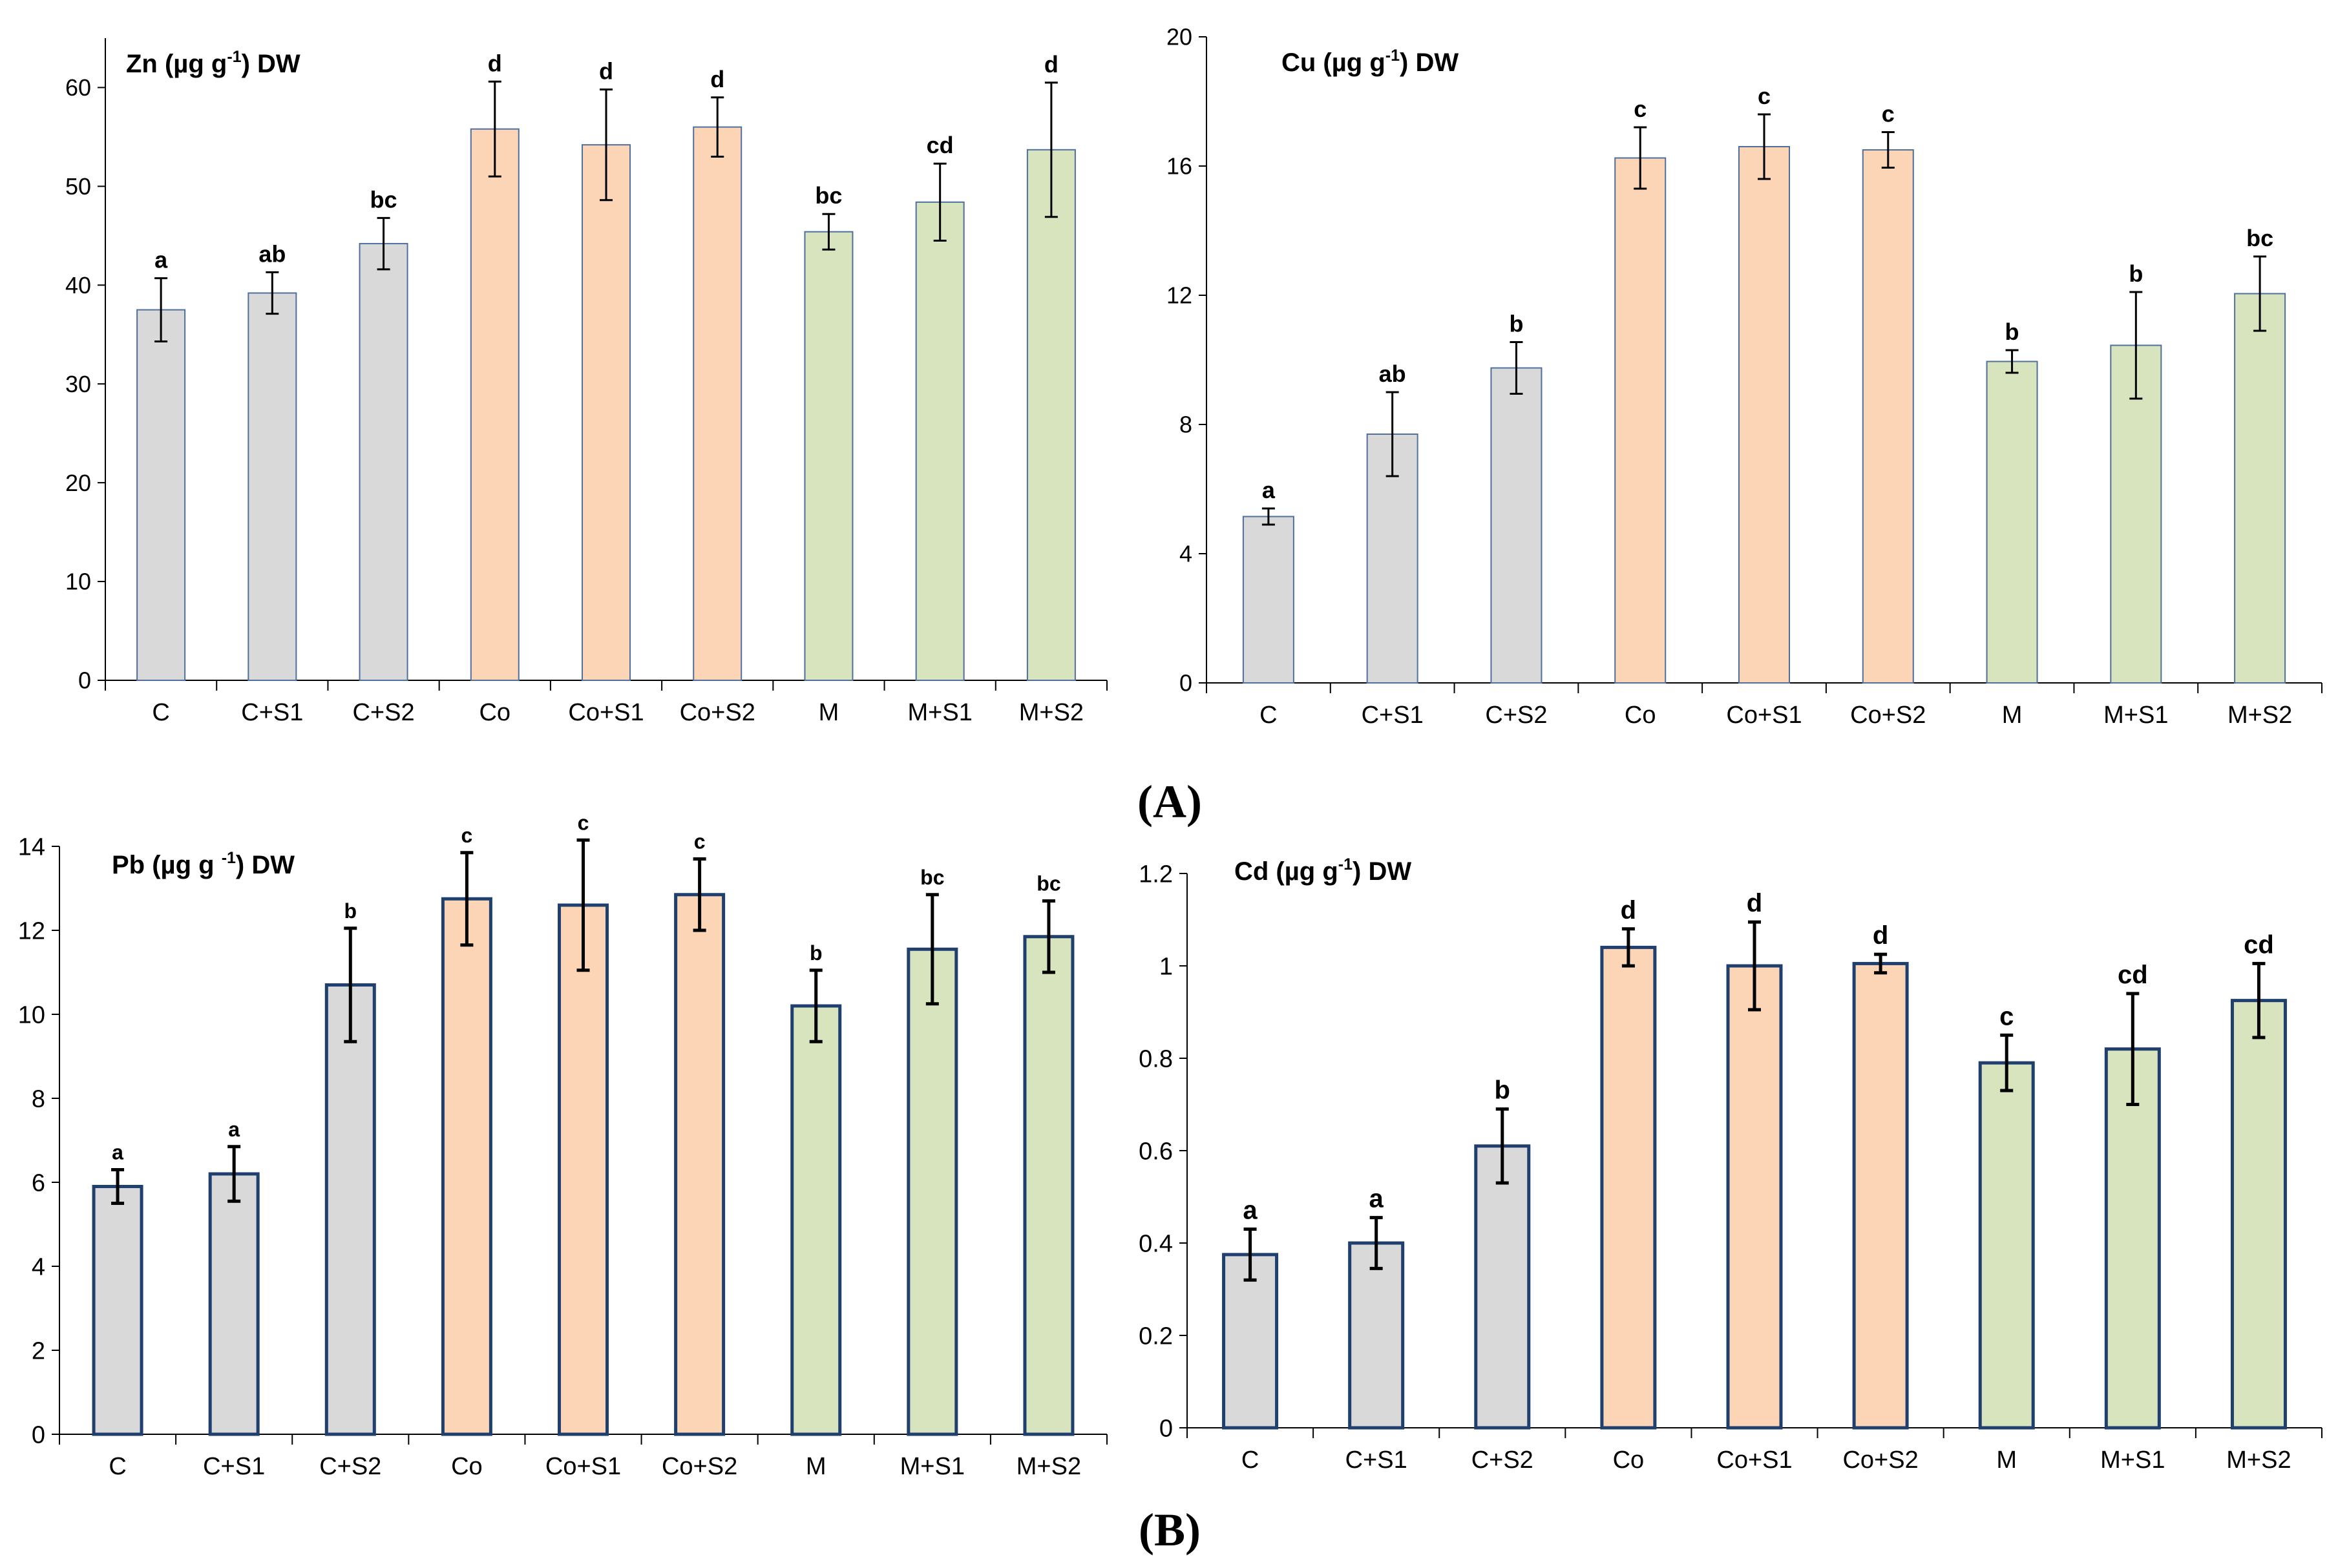 Image resolution: width=2338 pixels, height=1568 pixels. What do you see at coordinates (1629, 1460) in the screenshot?
I see `category-label: Co` at bounding box center [1629, 1460].